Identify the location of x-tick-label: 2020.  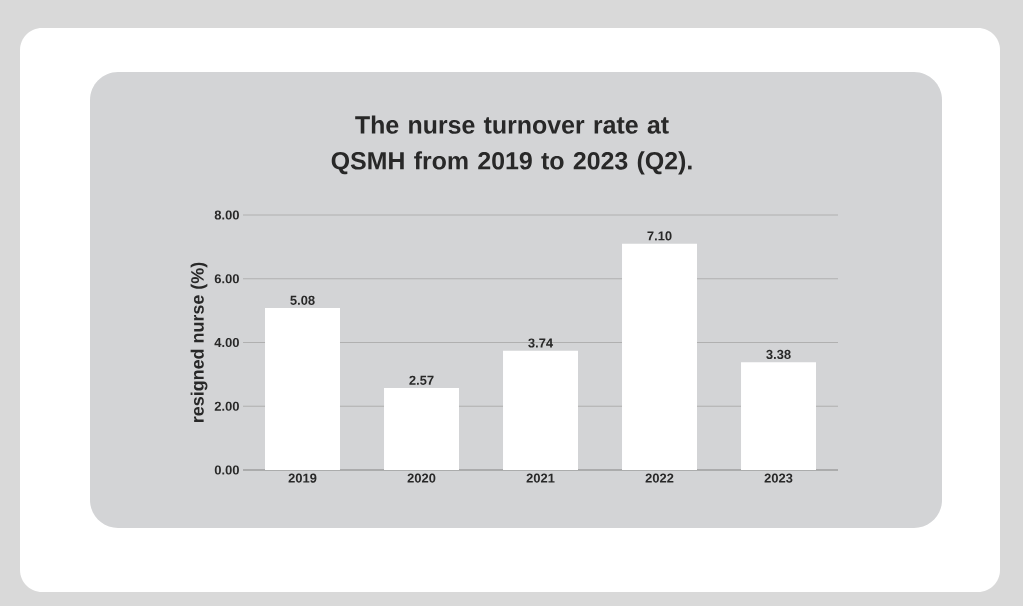
(421, 478).